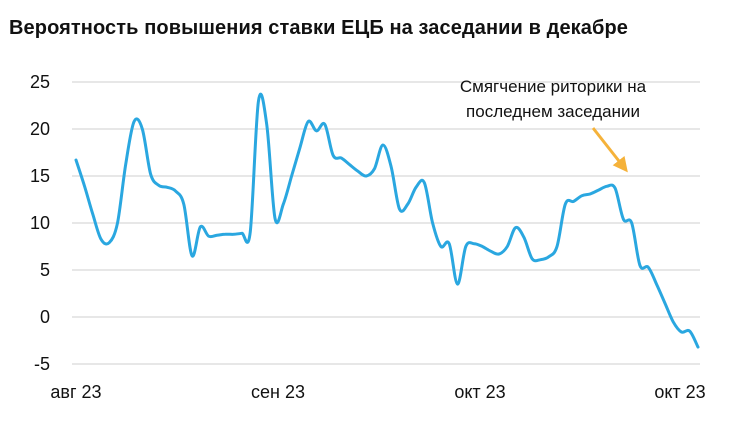  What do you see at coordinates (75, 392) in the screenshot?
I see `x-tick-label: авг 23` at bounding box center [75, 392].